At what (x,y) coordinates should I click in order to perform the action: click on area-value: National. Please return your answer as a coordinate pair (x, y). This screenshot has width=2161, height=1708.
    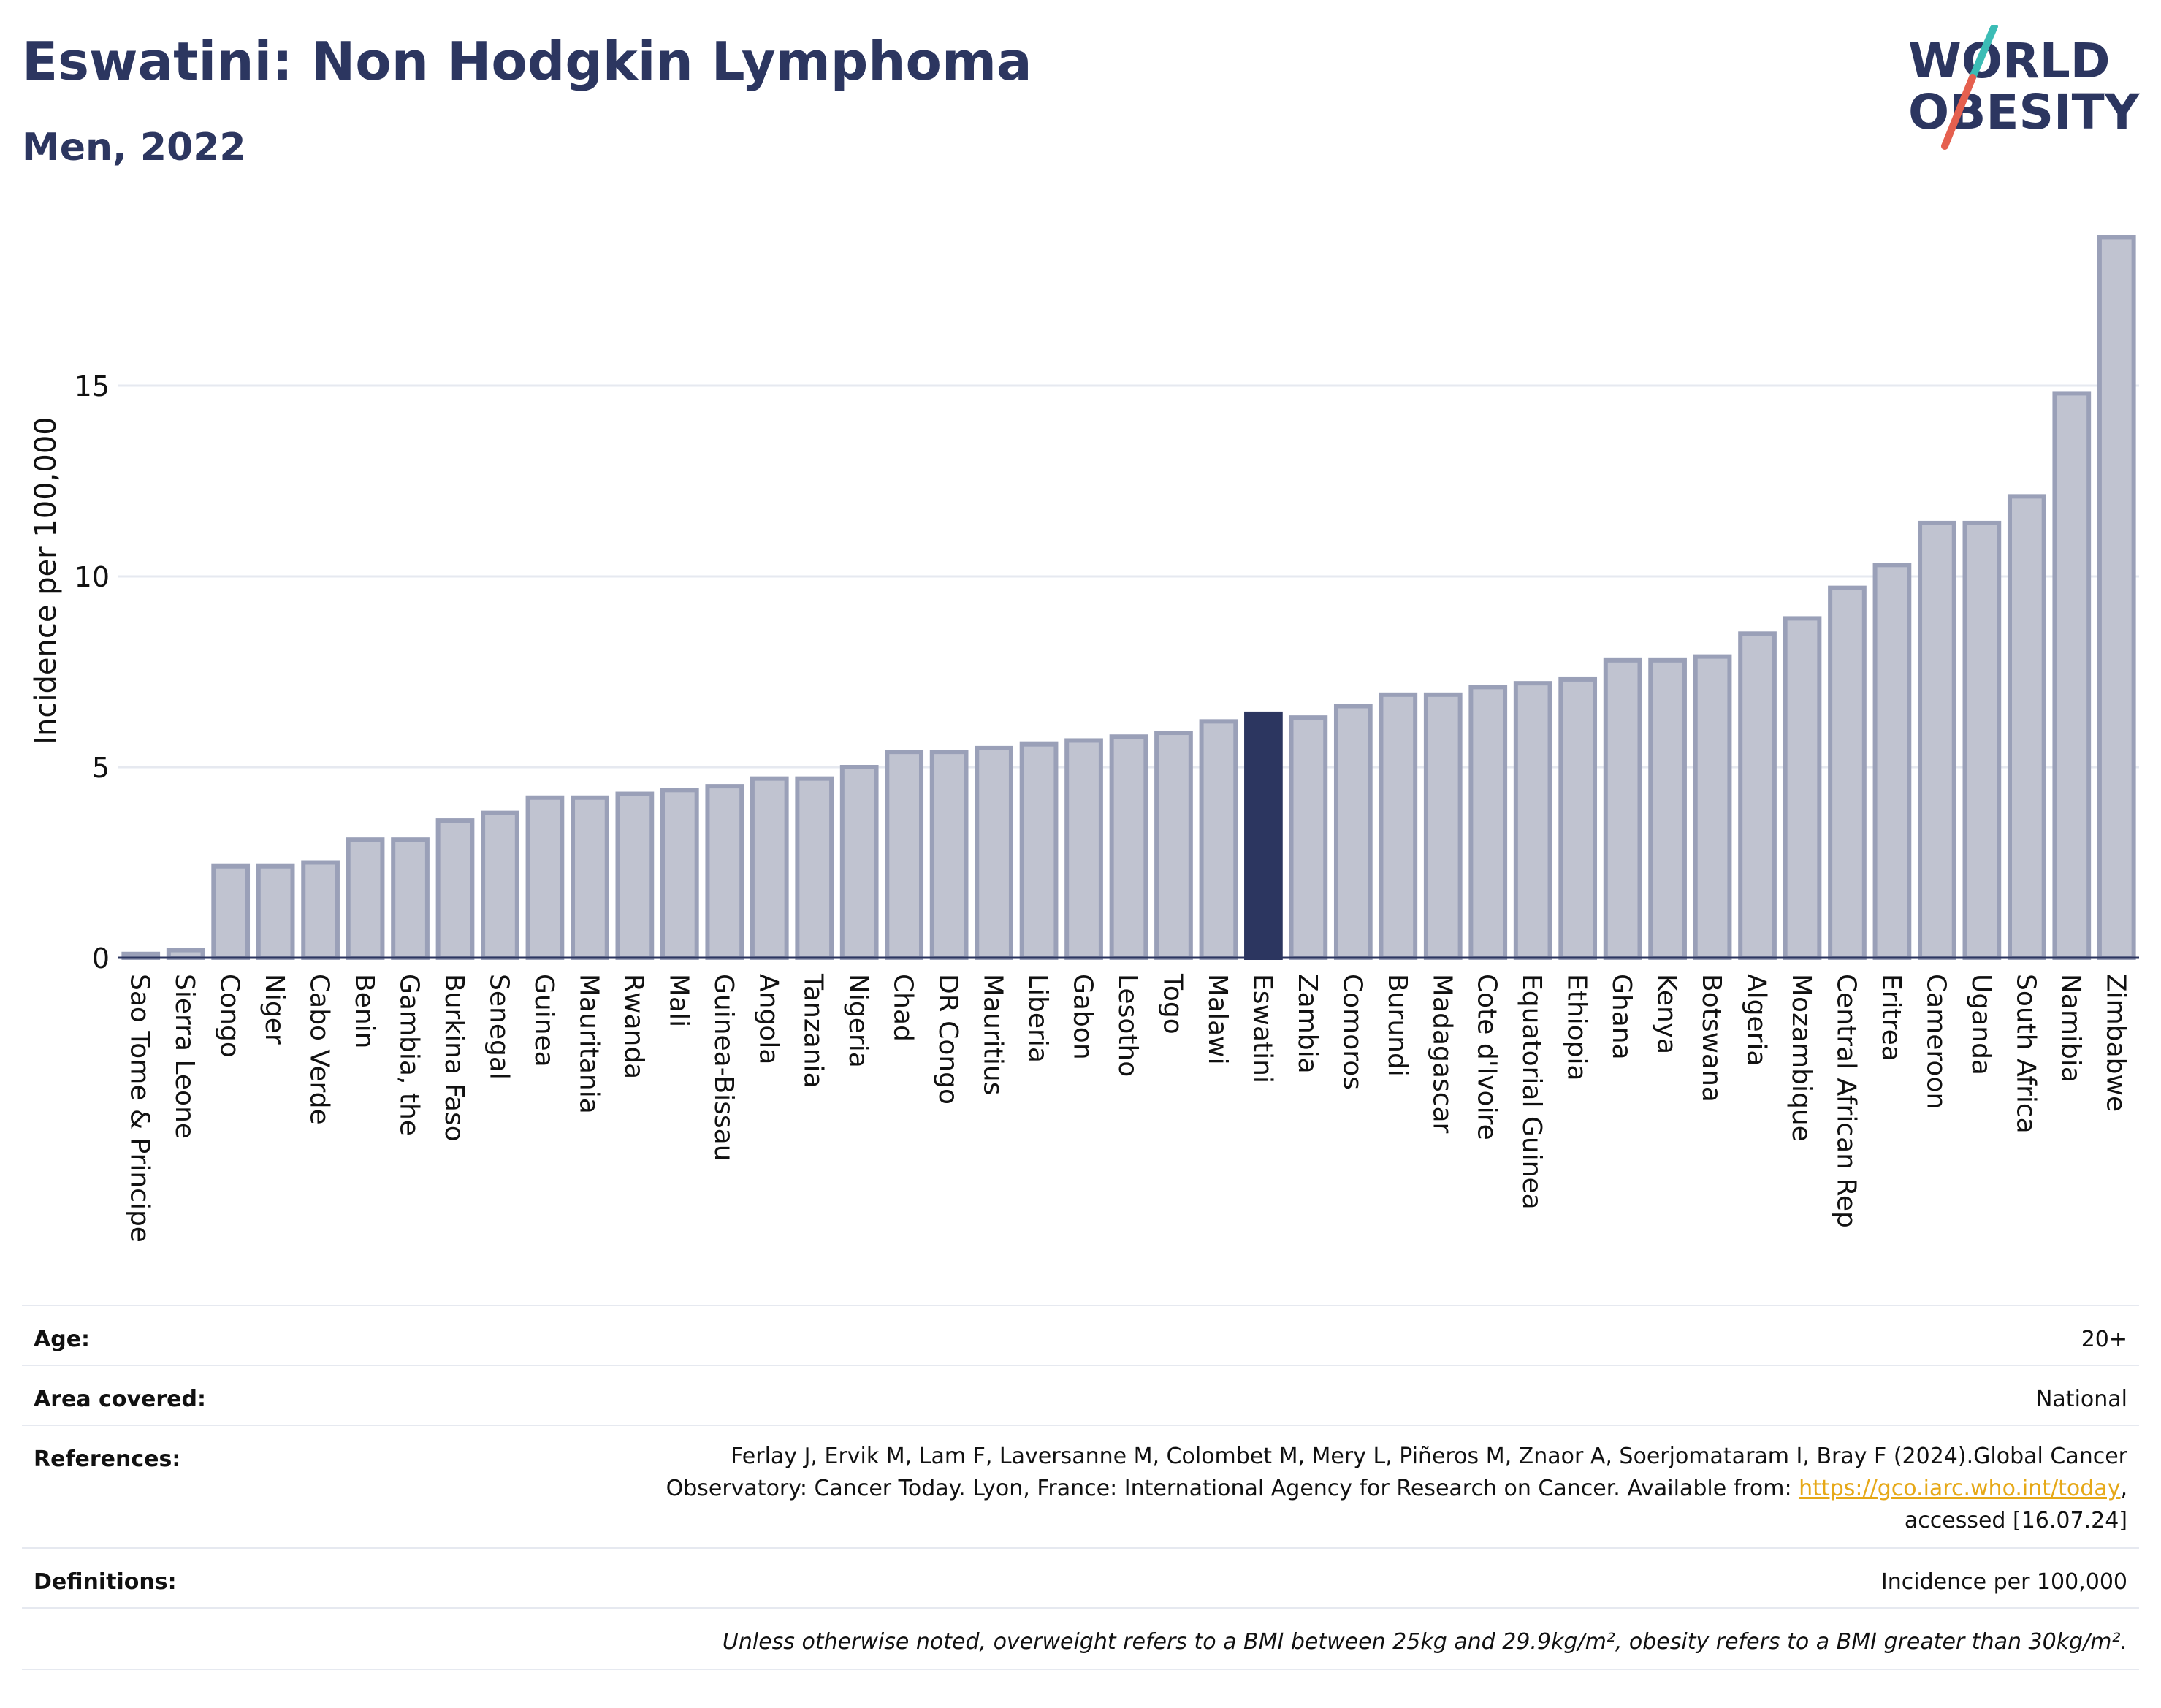
    Looking at the image, I should click on (2081, 1399).